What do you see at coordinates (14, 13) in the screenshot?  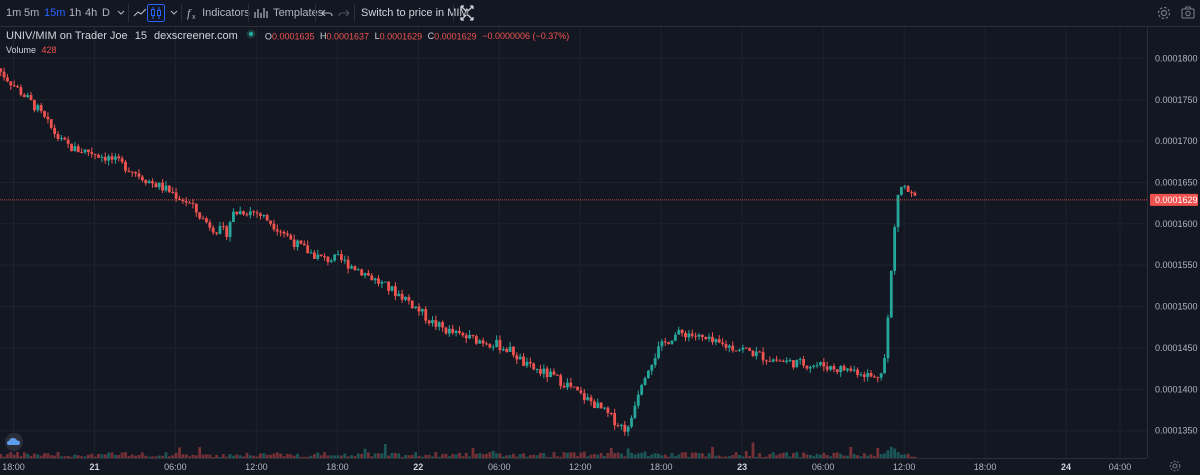 I see `interval-1m: 1m` at bounding box center [14, 13].